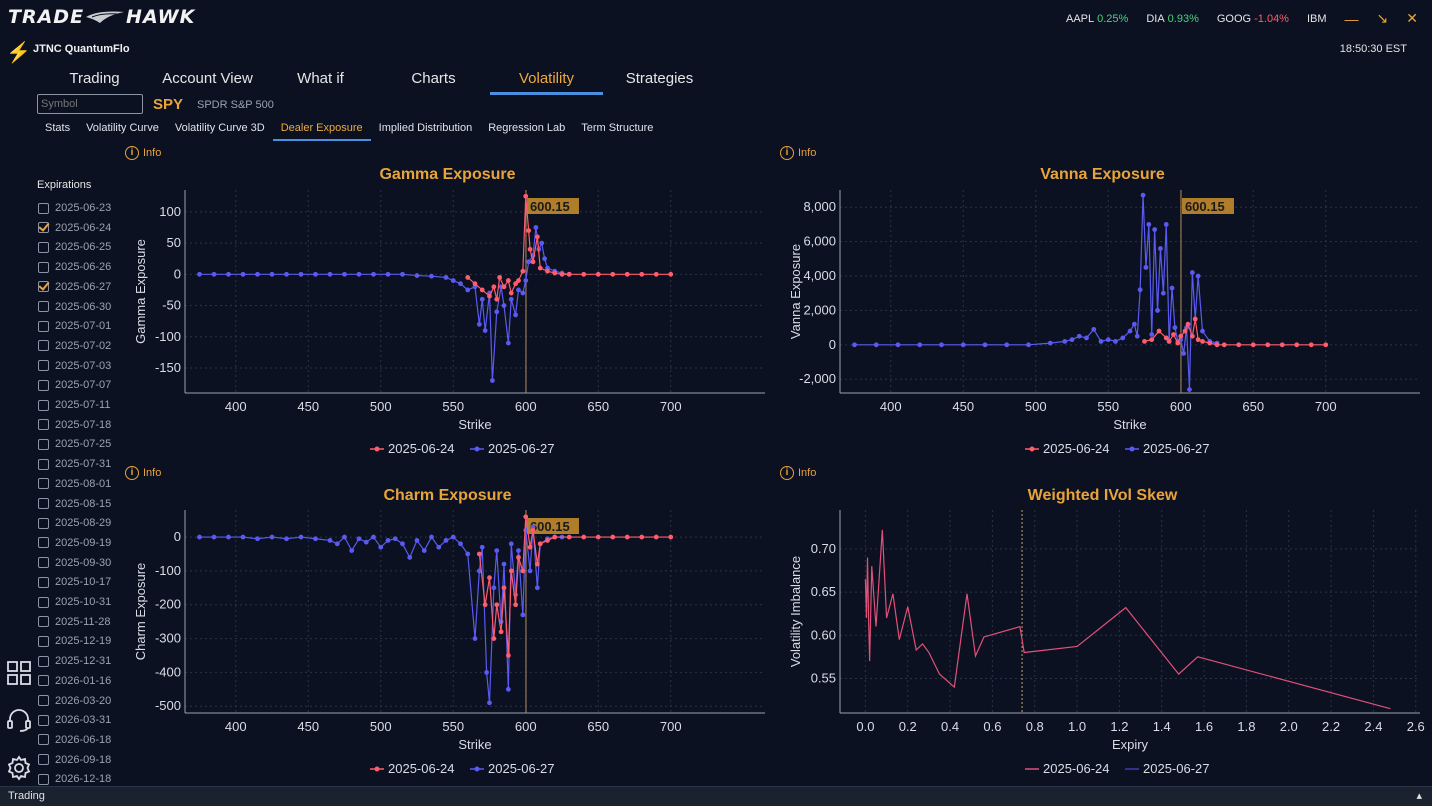 Image resolution: width=1432 pixels, height=806 pixels. I want to click on expiration-item: 2025-06-26, so click(74, 267).